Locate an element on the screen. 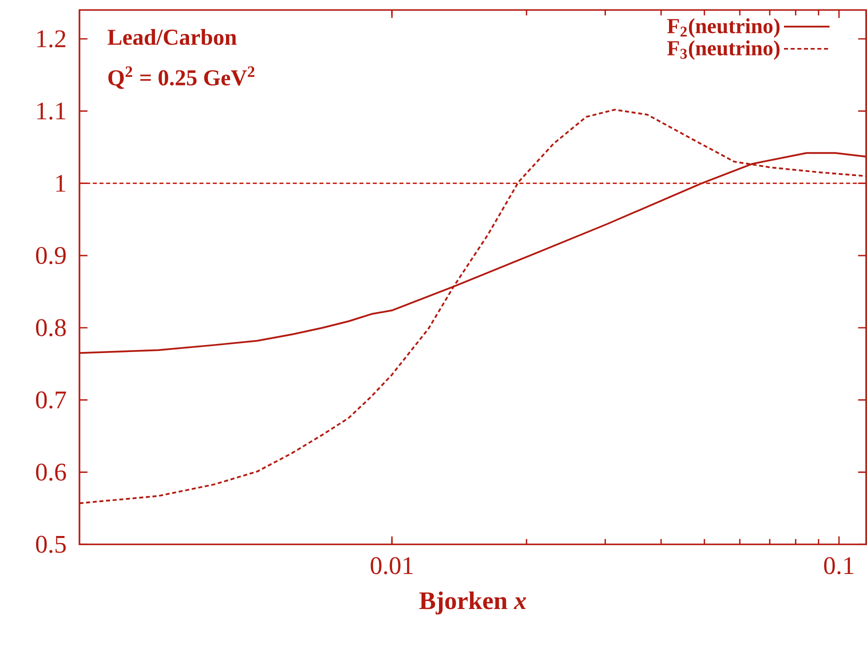 The image size is (867, 649). x-tick-label: 0.1 is located at coordinates (839, 565).